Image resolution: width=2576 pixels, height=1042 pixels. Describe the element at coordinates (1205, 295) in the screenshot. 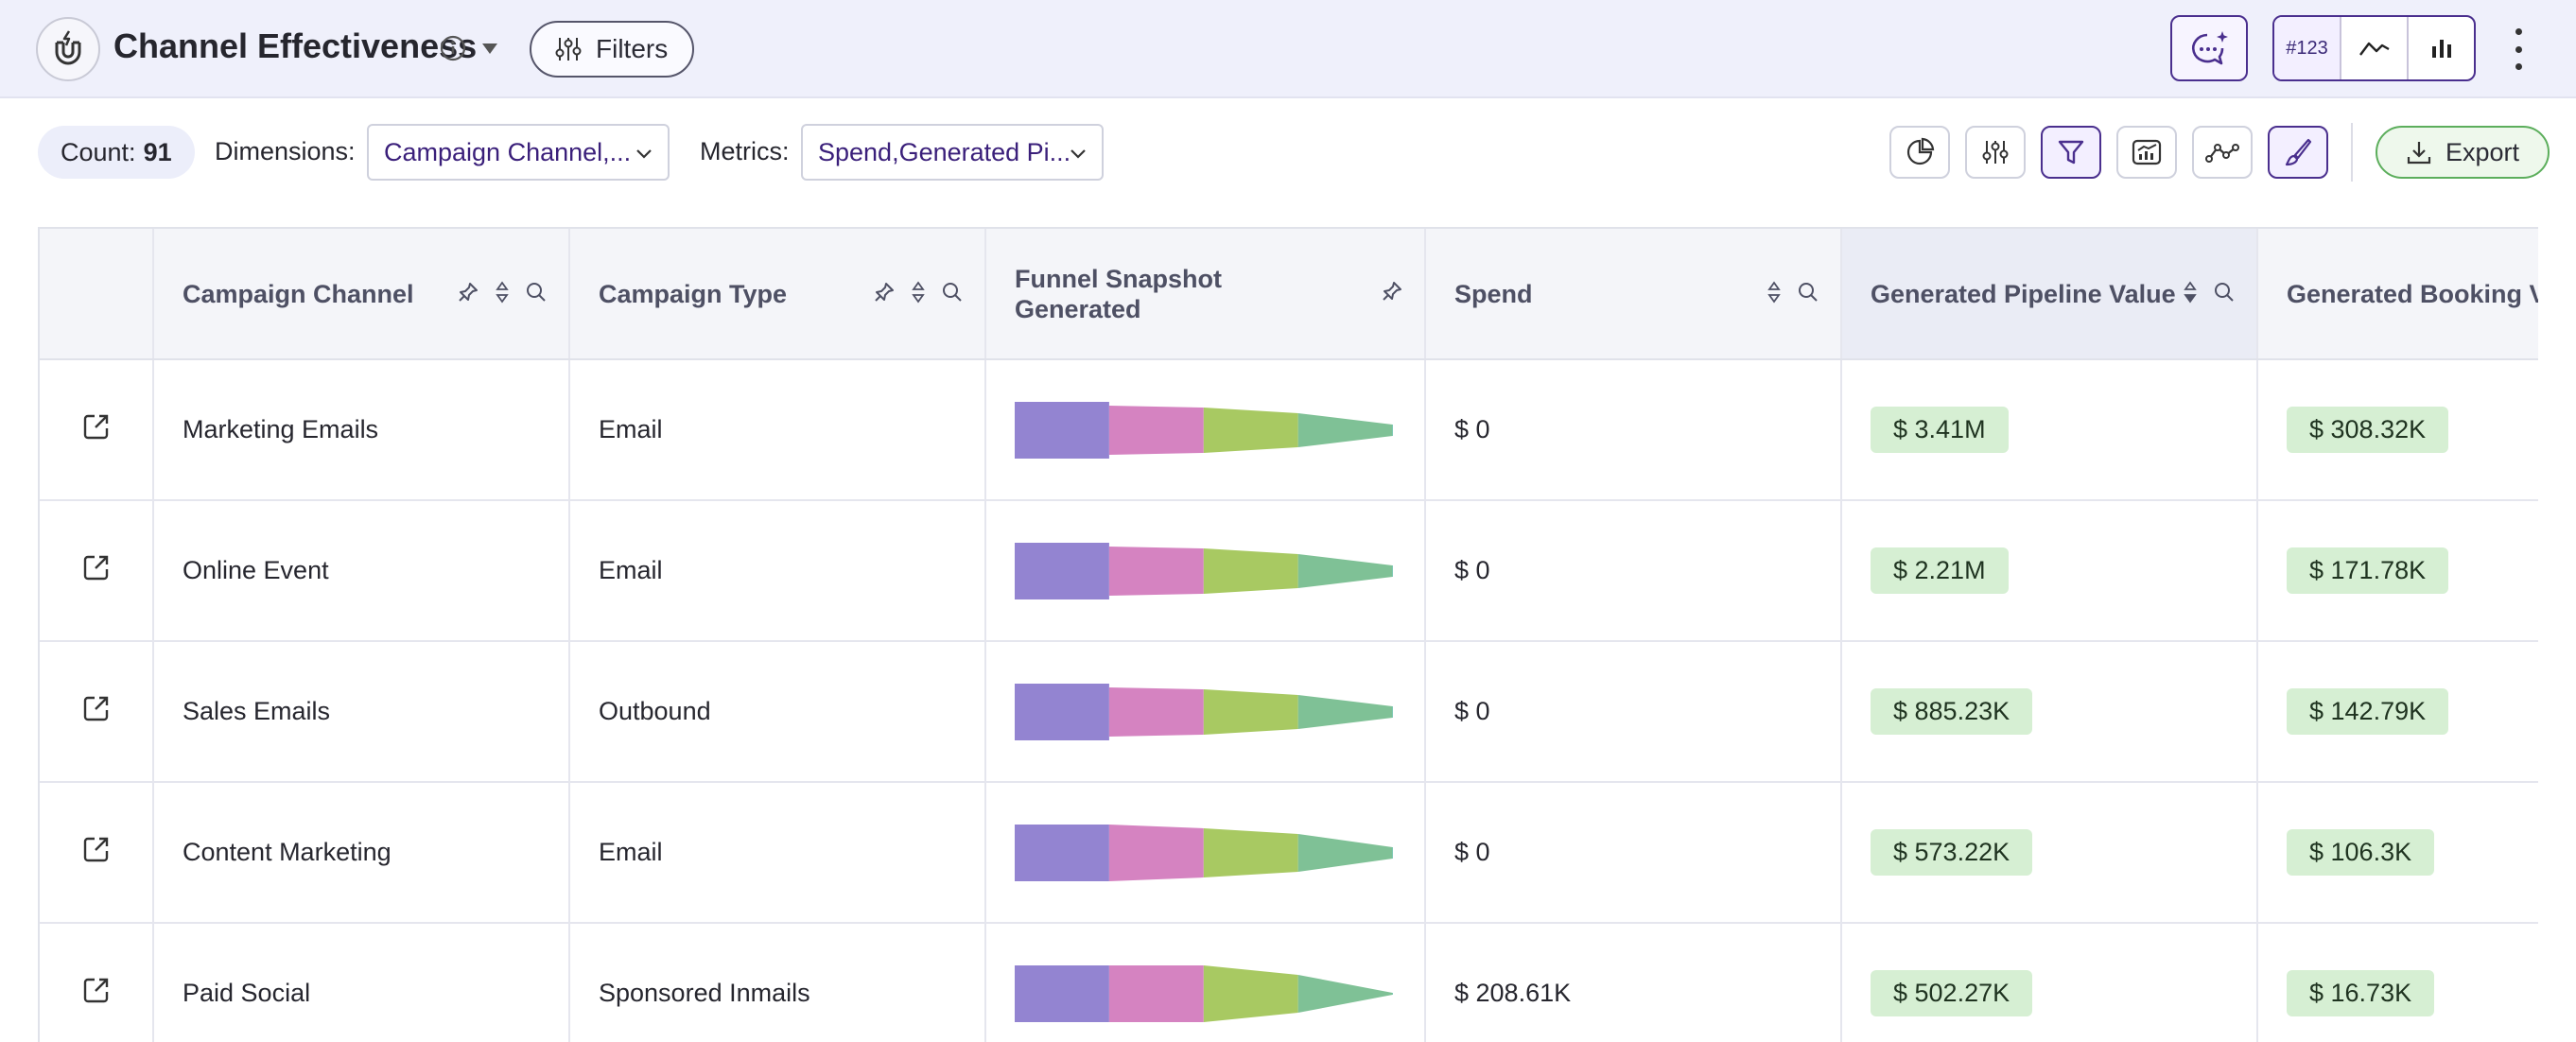

I see `header-funnel-snapshot: Funnel Snapshot Generated` at that location.